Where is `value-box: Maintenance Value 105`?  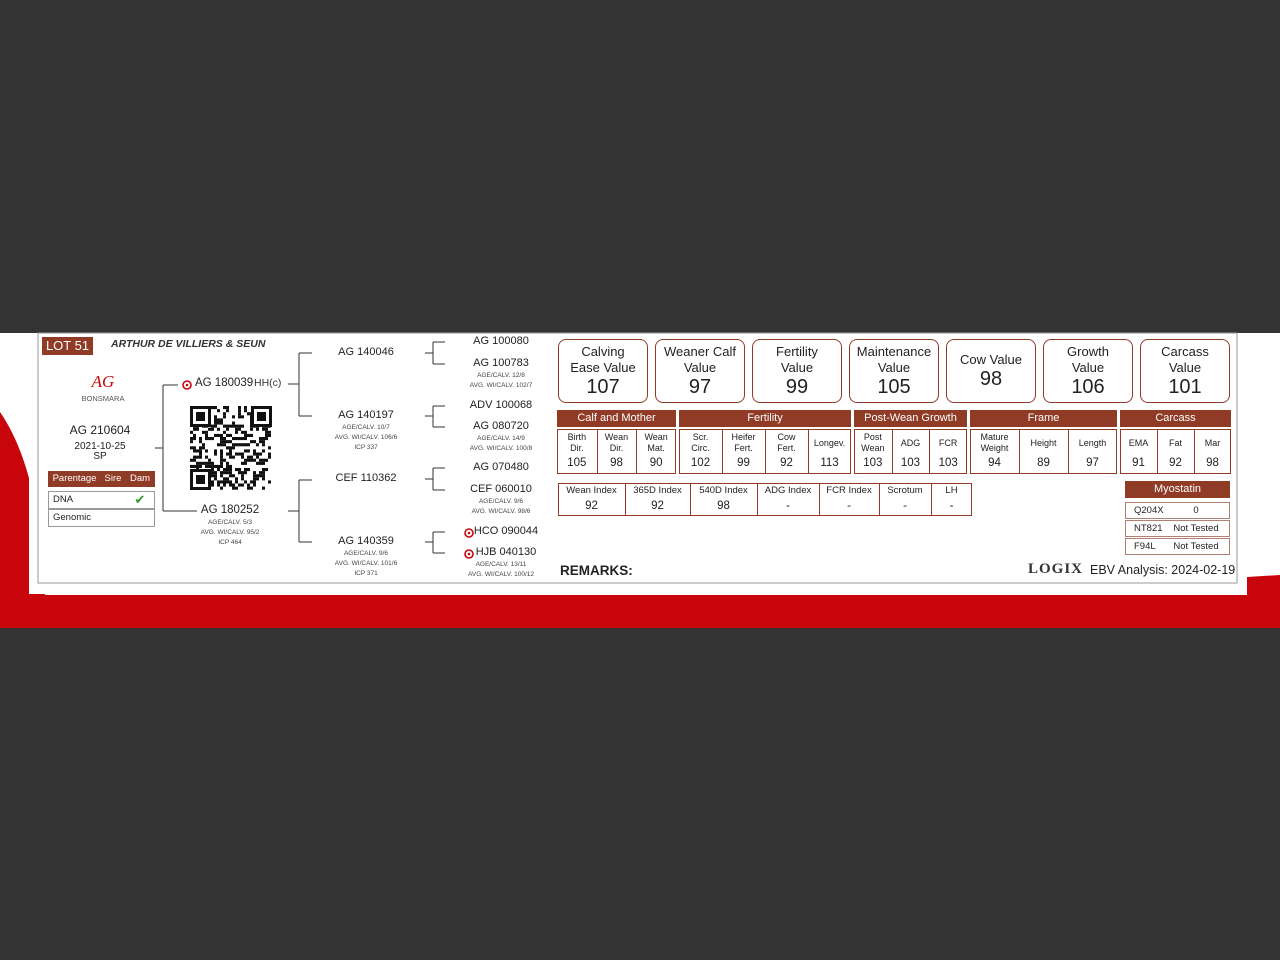 value-box: Maintenance Value 105 is located at coordinates (894, 371).